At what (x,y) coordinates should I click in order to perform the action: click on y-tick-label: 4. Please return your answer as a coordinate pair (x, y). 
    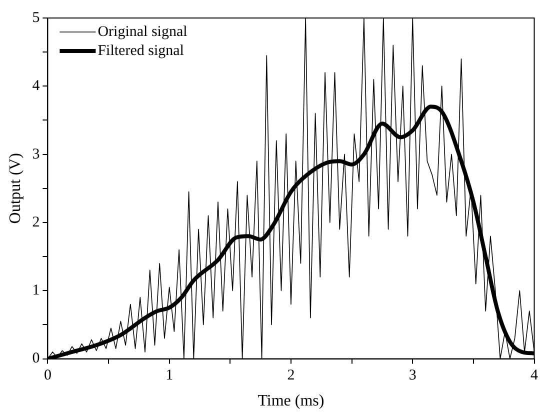
    Looking at the image, I should click on (36, 86).